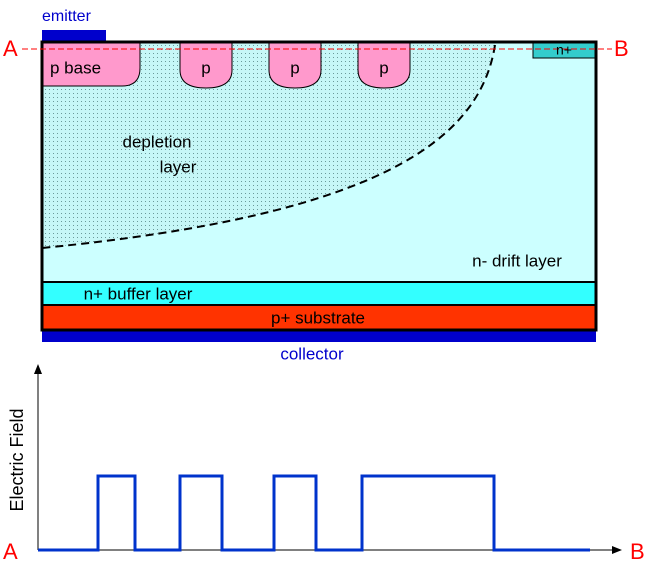  Describe the element at coordinates (67, 16) in the screenshot. I see `emitter-label: emitter` at that location.